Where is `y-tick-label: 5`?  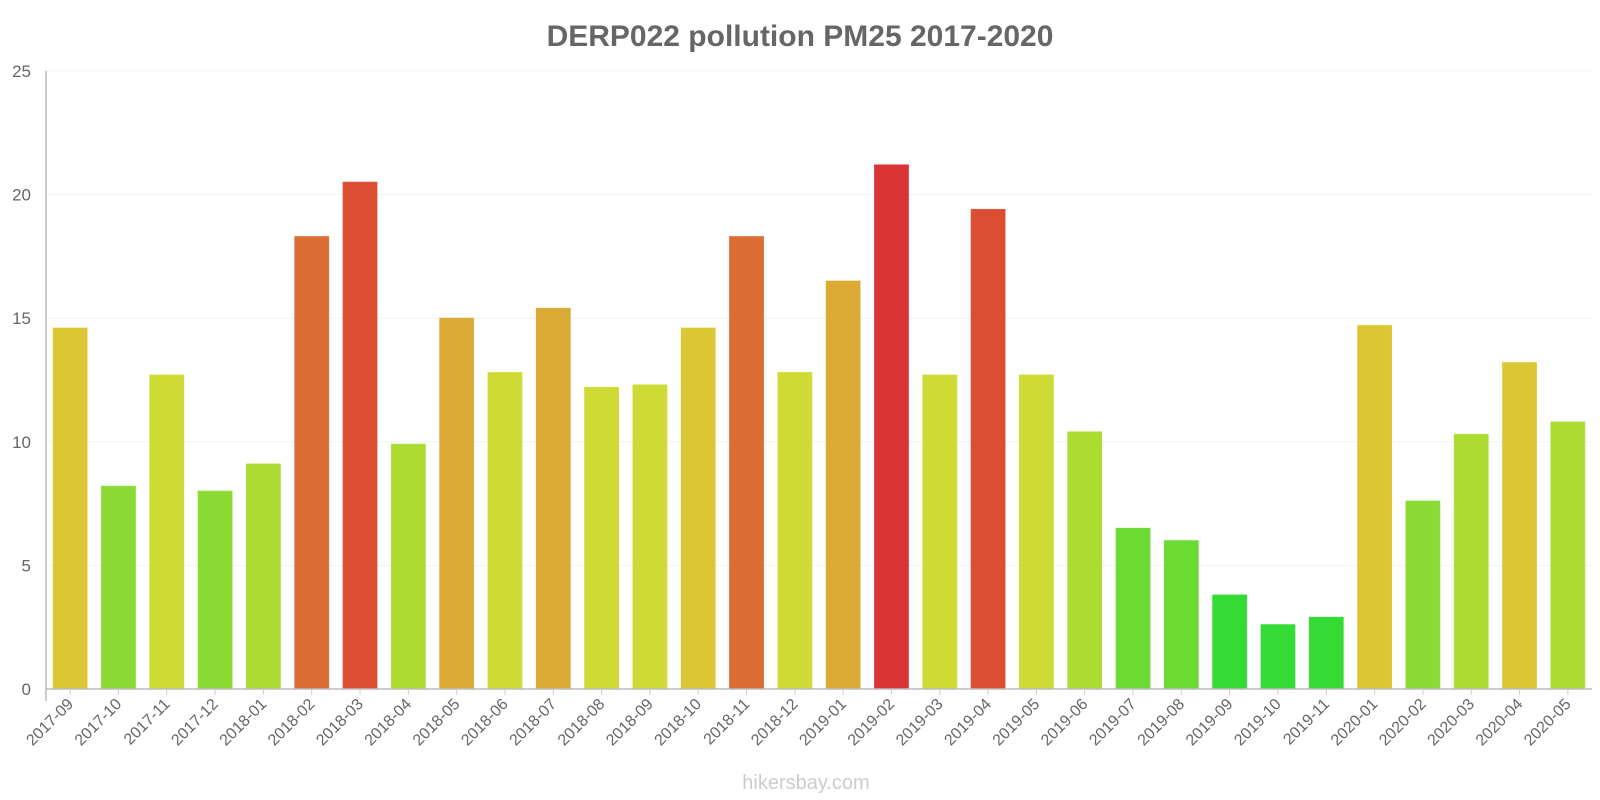 y-tick-label: 5 is located at coordinates (26, 565).